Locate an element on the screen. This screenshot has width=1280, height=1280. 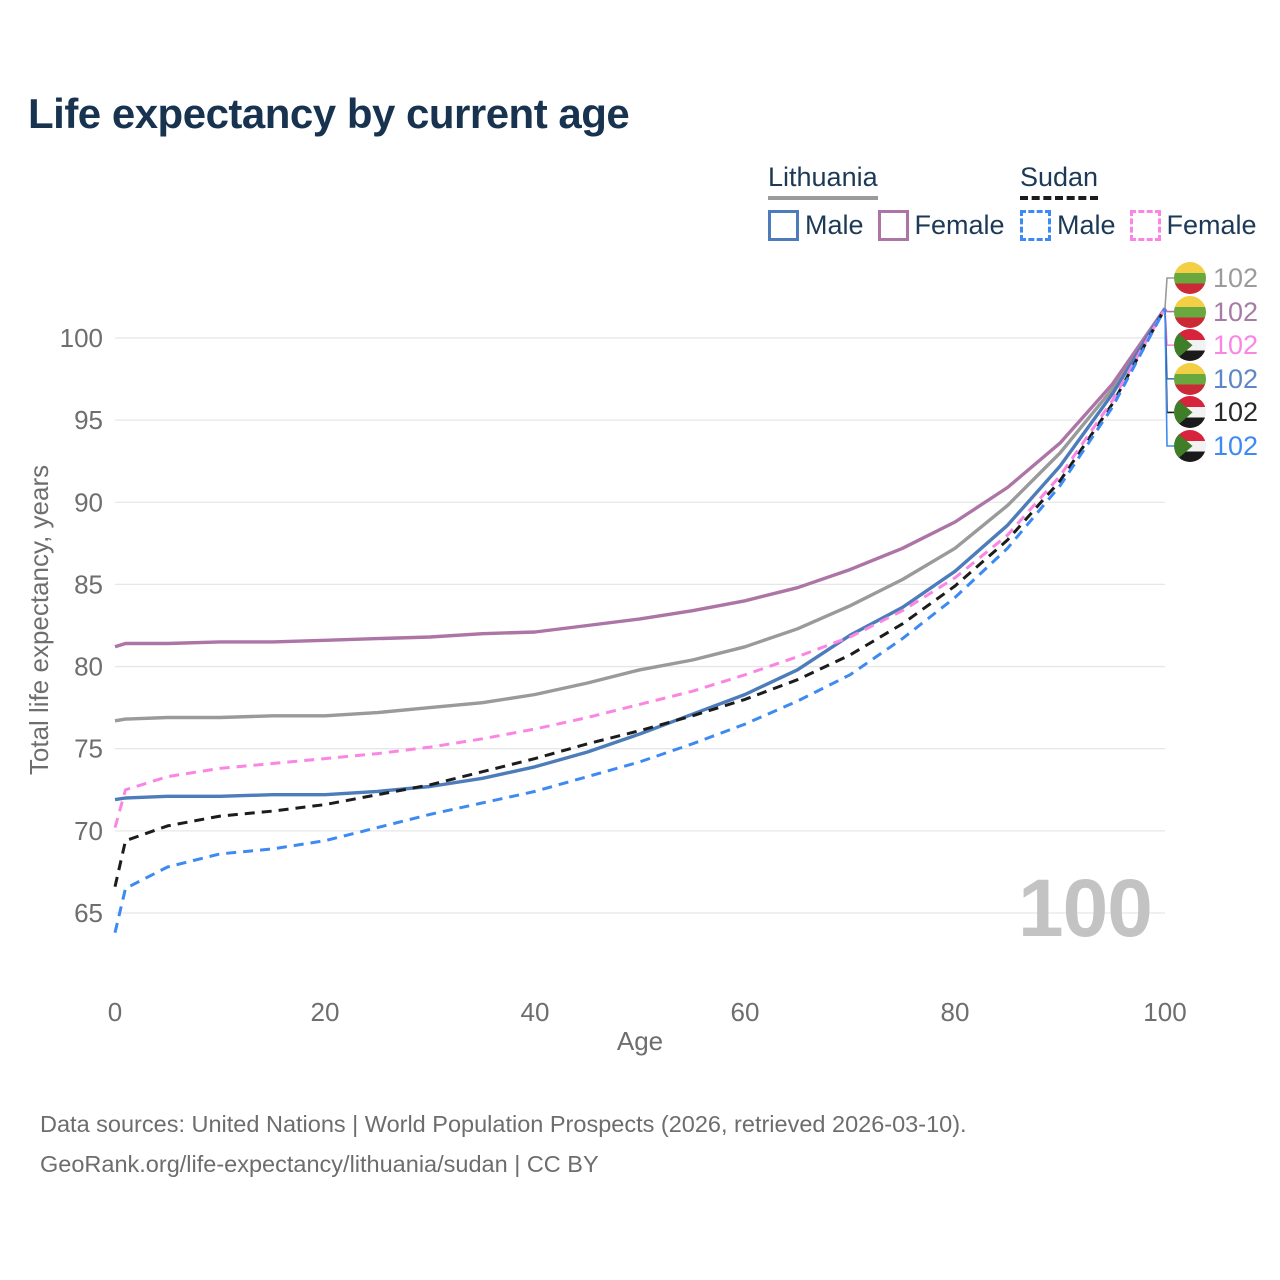
legend-country-lithuania: Lithuania is located at coordinates (886, 181).